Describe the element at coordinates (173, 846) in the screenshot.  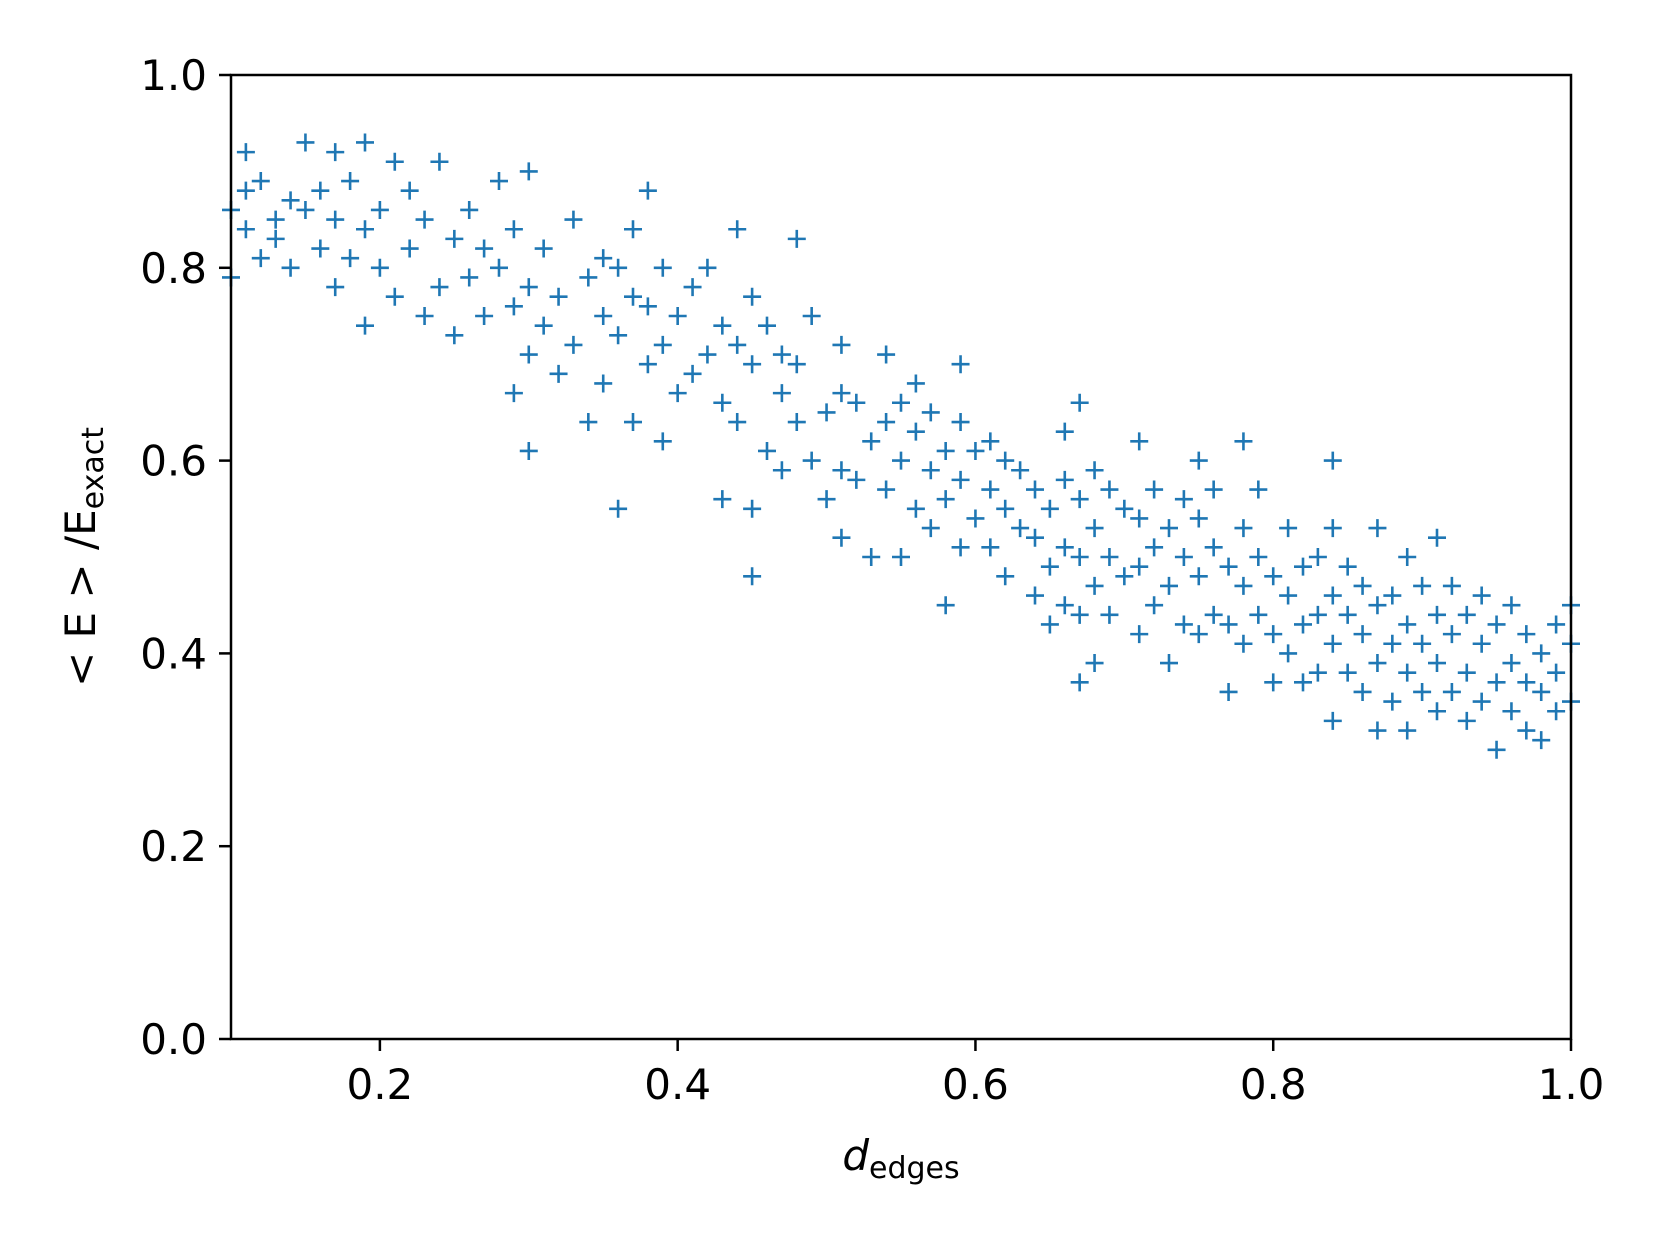
I see `y-tick-label: 0.2` at that location.